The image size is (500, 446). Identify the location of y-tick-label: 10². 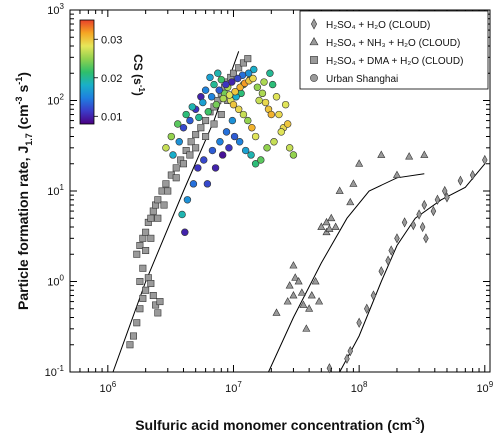
(55, 100).